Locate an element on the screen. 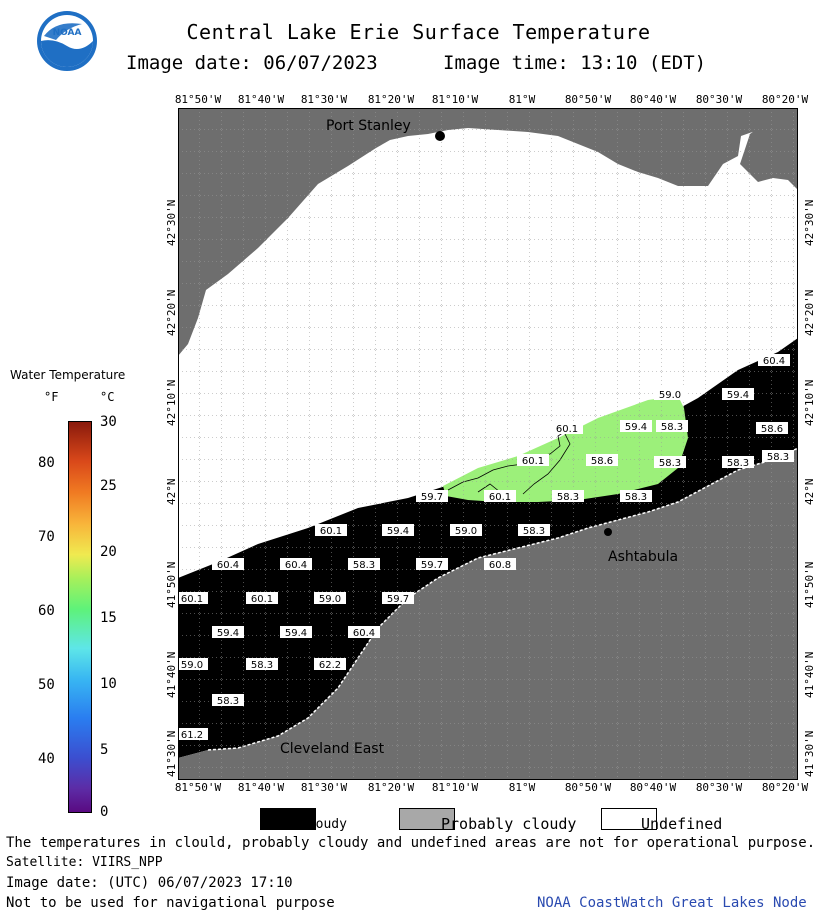 This screenshot has height=919, width=837. legend-tick-c: 0 is located at coordinates (104, 812).